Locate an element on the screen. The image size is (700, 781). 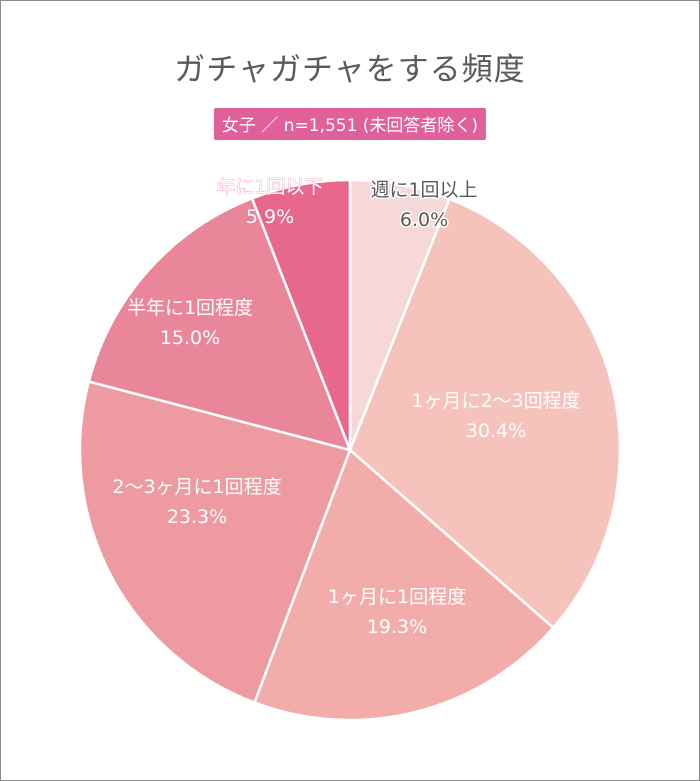
slice-category-label-2: 1ヶ月に2〜3回程度 is located at coordinates (495, 401).